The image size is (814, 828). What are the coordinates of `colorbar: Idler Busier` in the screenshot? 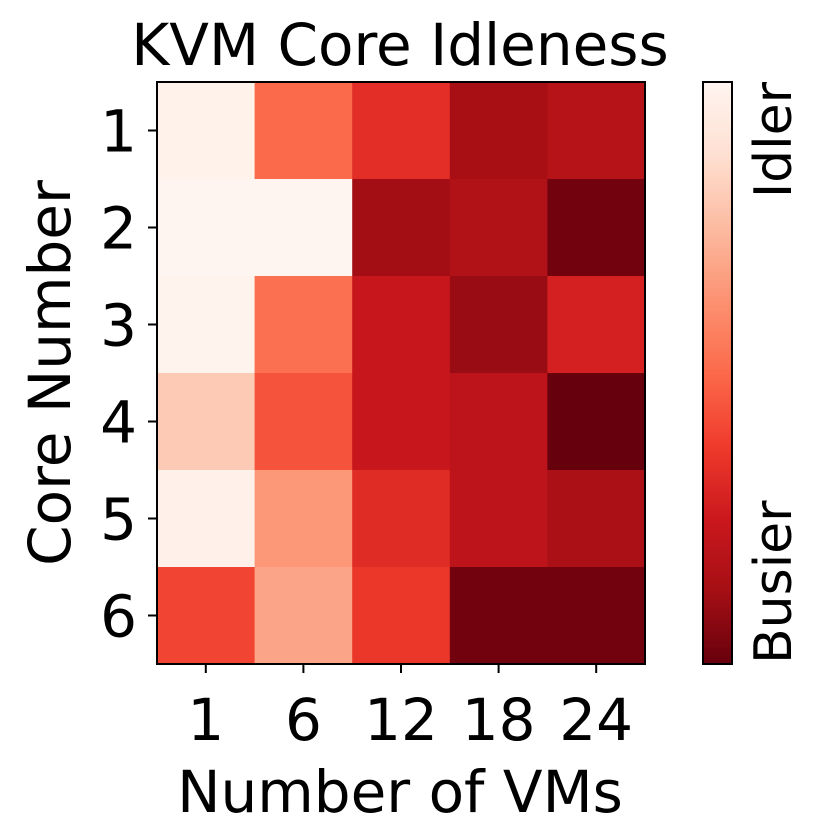 It's located at (753, 373).